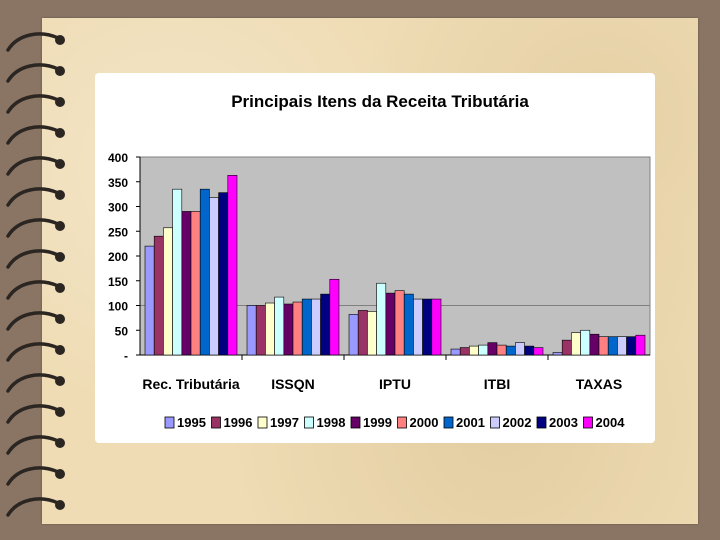  What do you see at coordinates (331, 422) in the screenshot?
I see `legend-label: 1998` at bounding box center [331, 422].